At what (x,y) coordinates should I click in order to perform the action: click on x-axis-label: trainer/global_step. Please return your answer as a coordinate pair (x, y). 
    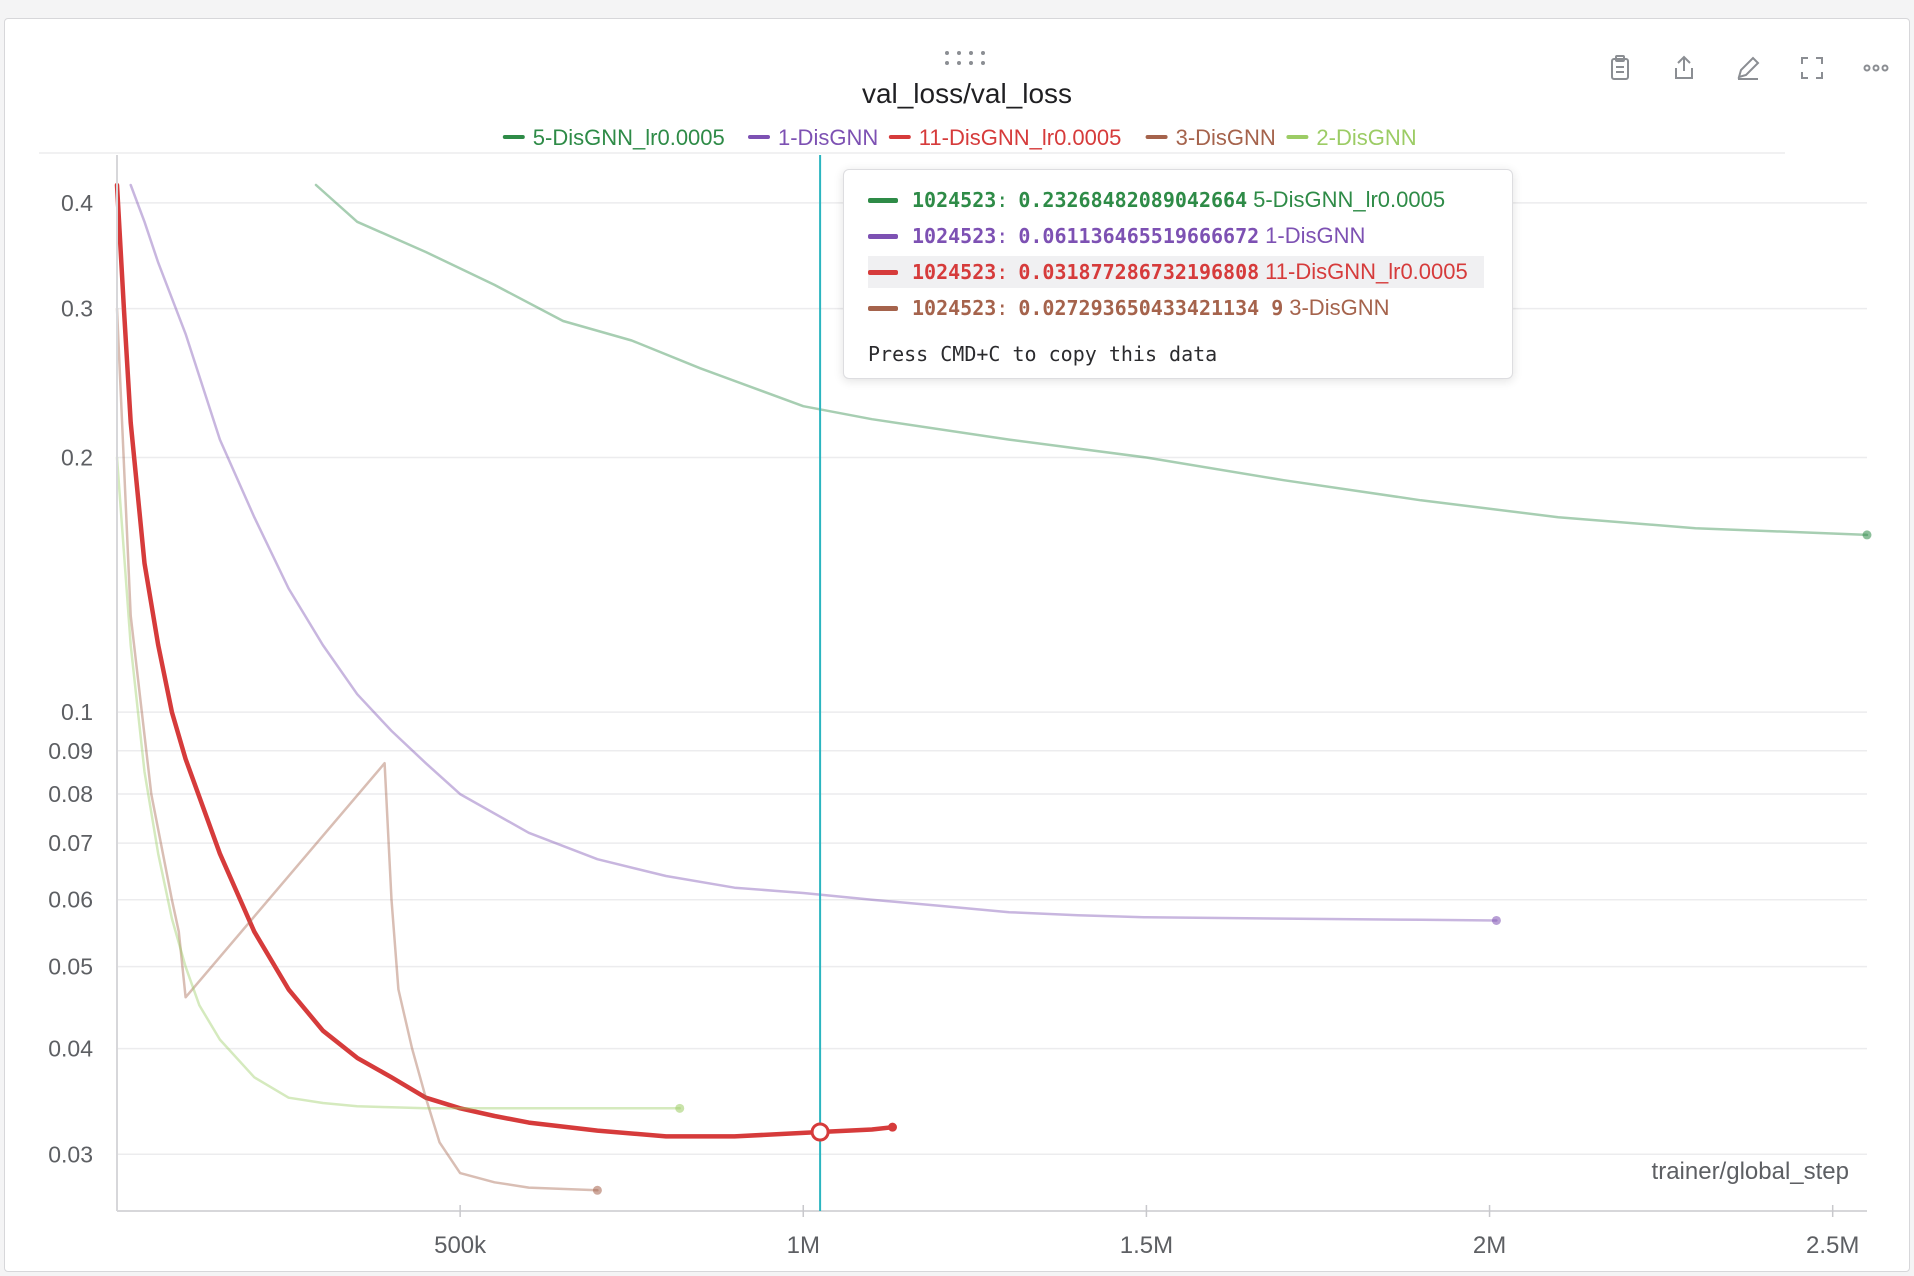
    Looking at the image, I should click on (1750, 1171).